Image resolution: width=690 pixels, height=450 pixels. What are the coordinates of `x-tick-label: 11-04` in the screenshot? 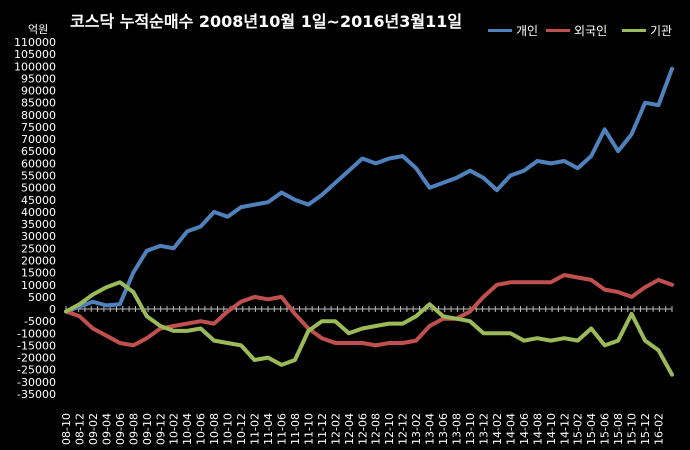 It's located at (268, 429).